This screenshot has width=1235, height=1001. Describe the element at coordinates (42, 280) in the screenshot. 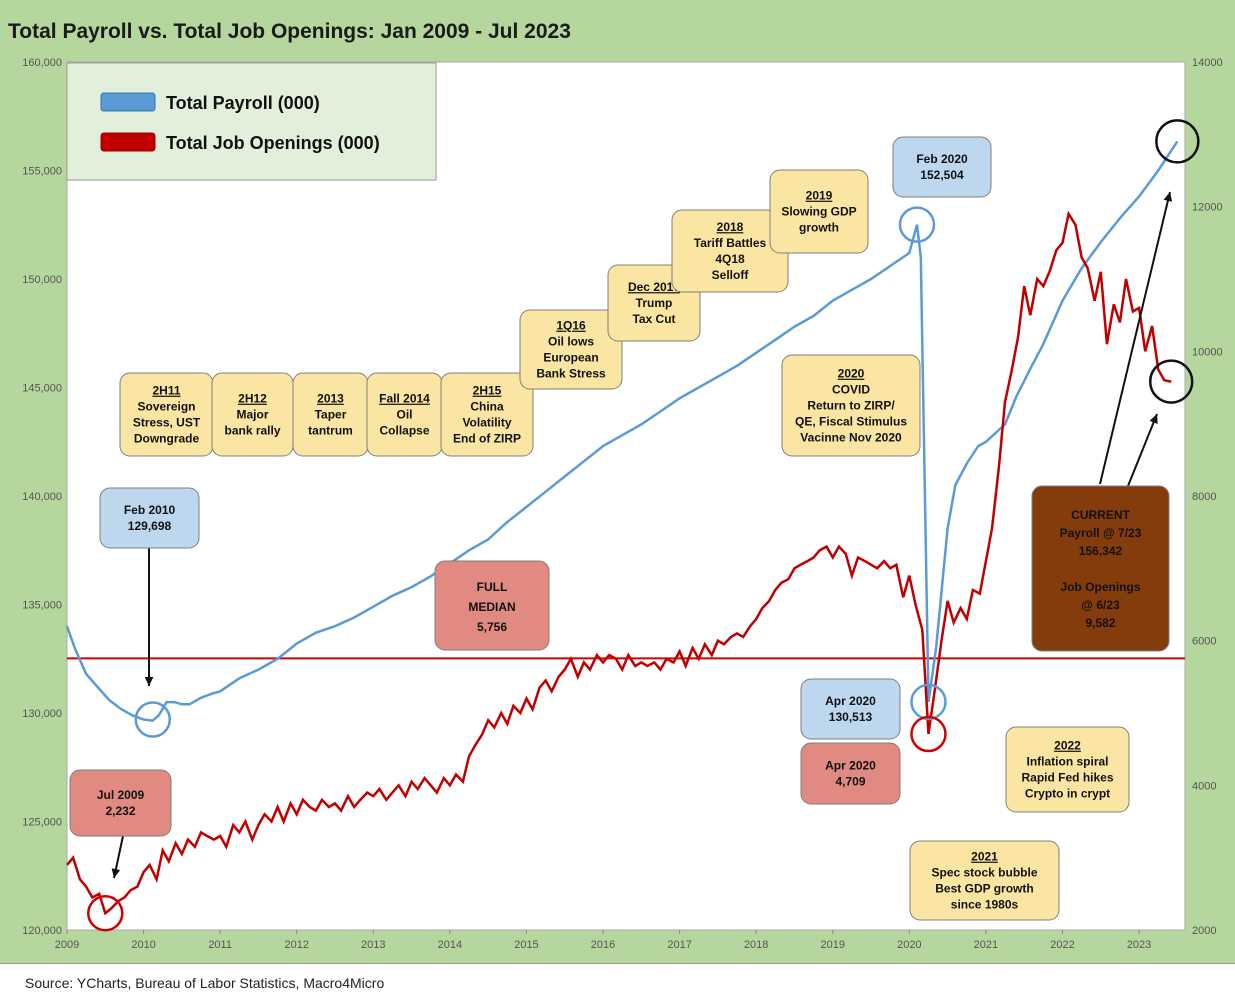

I see `left-axis-tick-label: 150,000` at that location.